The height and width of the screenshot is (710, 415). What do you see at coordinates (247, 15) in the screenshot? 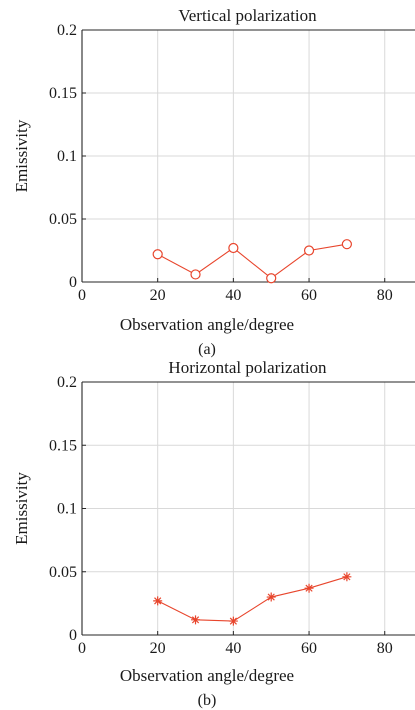
I see `chart-title: Vertical polarization` at bounding box center [247, 15].